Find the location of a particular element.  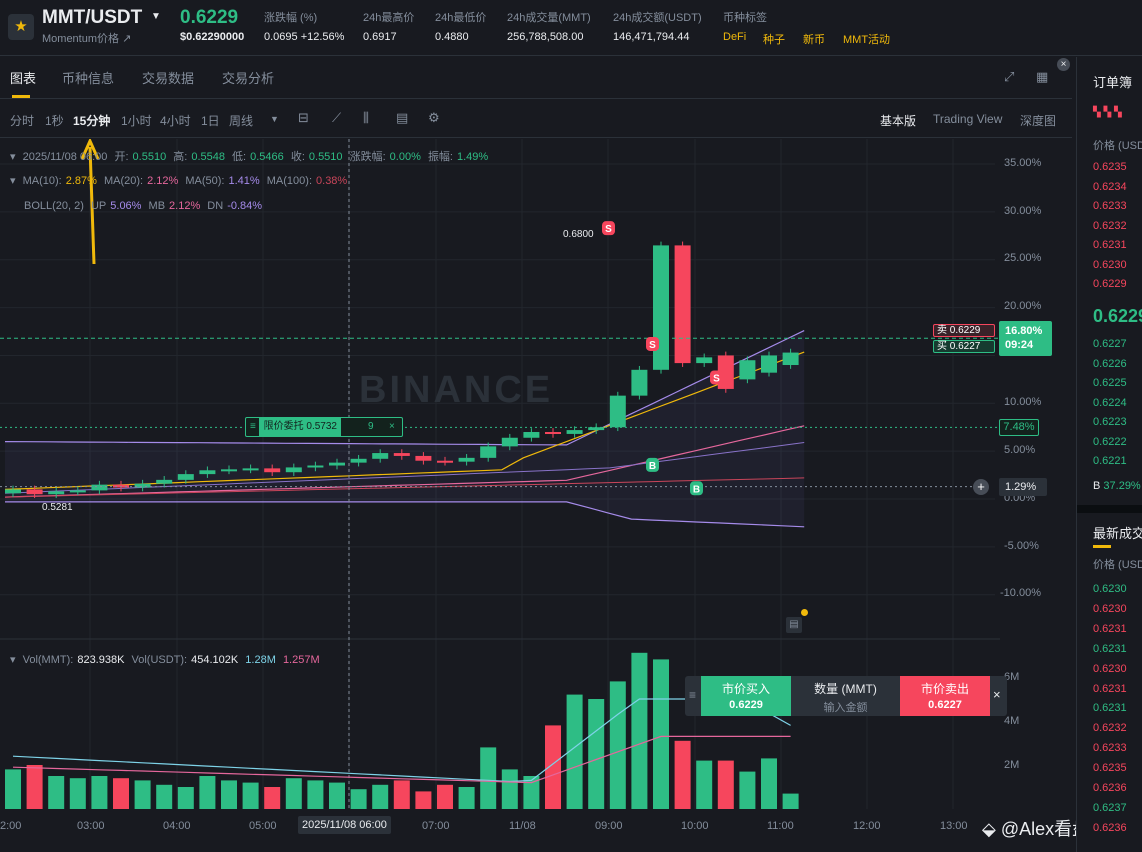

ohlc-amp-label: 振幅: is located at coordinates (440, 157).